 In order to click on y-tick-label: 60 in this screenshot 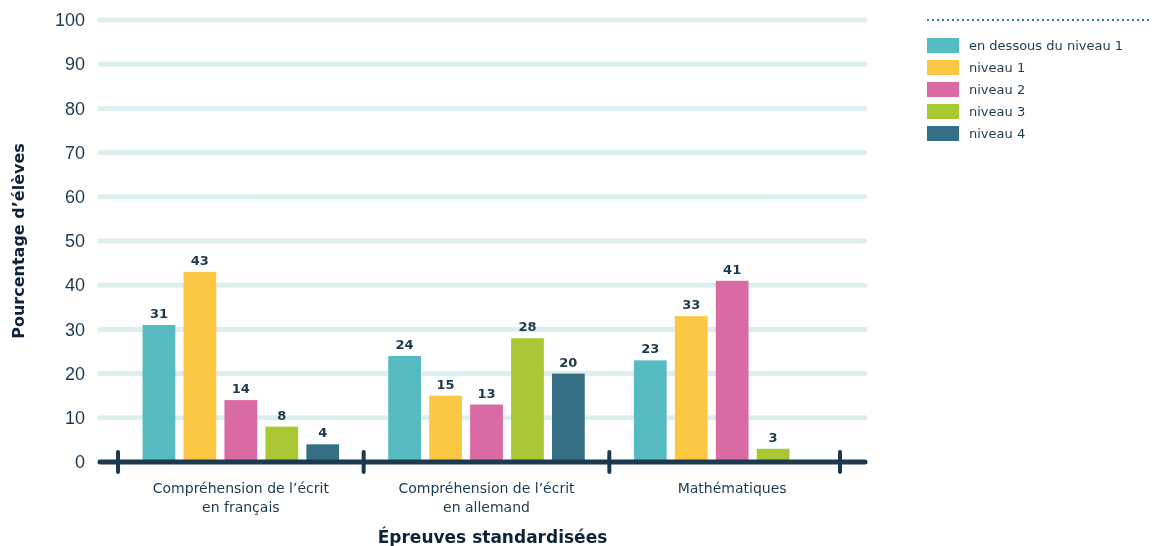, I will do `click(74, 197)`.